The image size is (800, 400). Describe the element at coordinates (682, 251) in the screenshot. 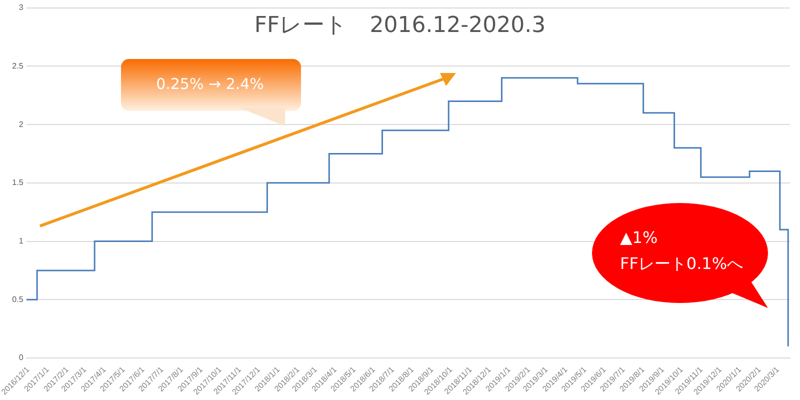

I see `annotation: ▲1% FFレート0.1%へ` at that location.